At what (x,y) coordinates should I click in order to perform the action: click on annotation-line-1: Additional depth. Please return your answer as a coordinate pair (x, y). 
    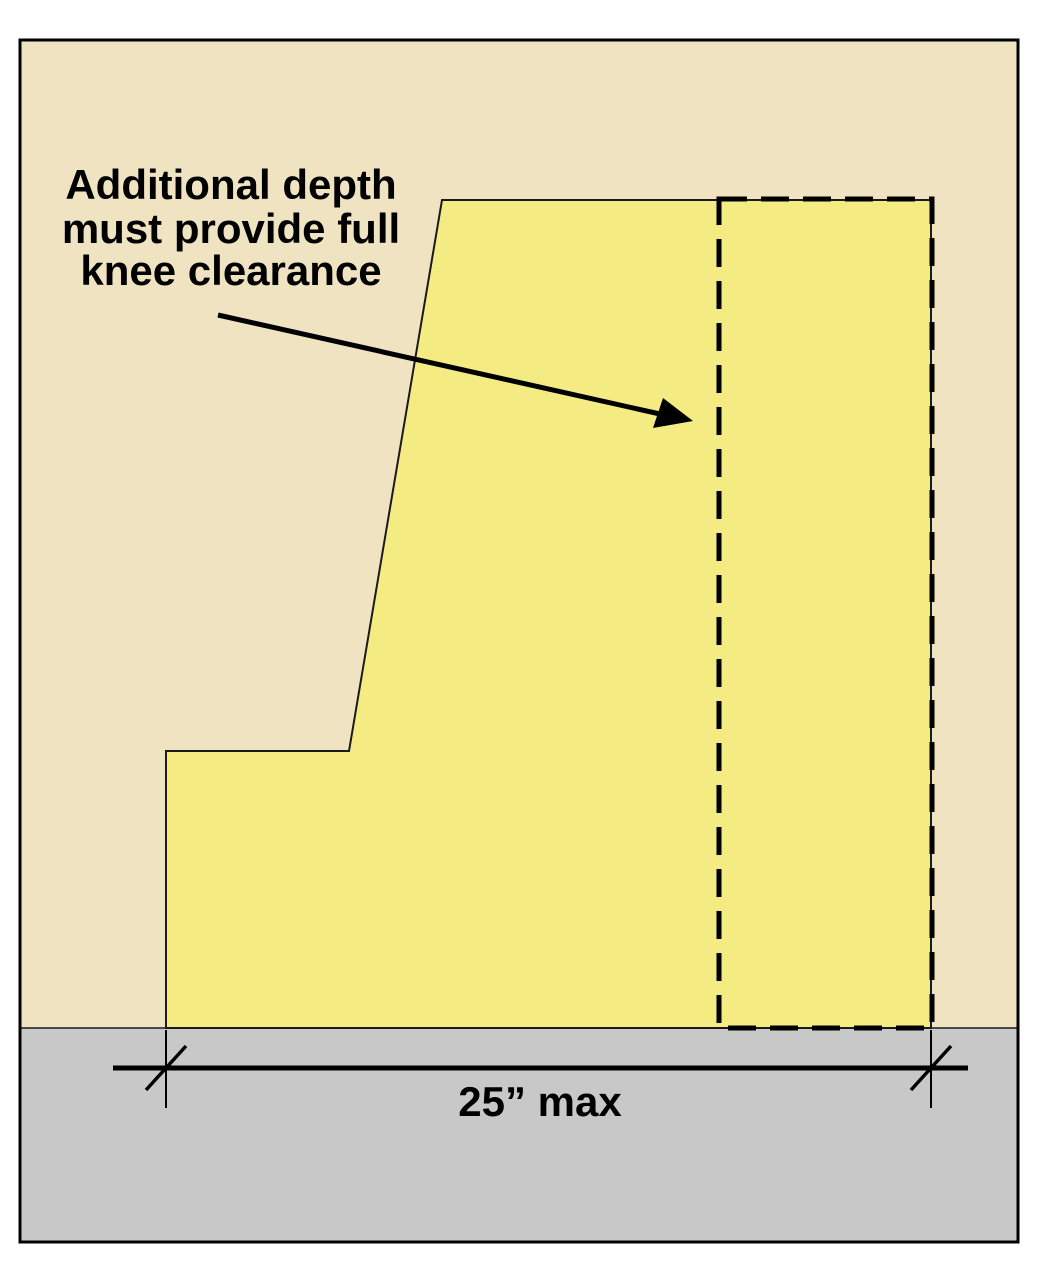
    Looking at the image, I should click on (230, 184).